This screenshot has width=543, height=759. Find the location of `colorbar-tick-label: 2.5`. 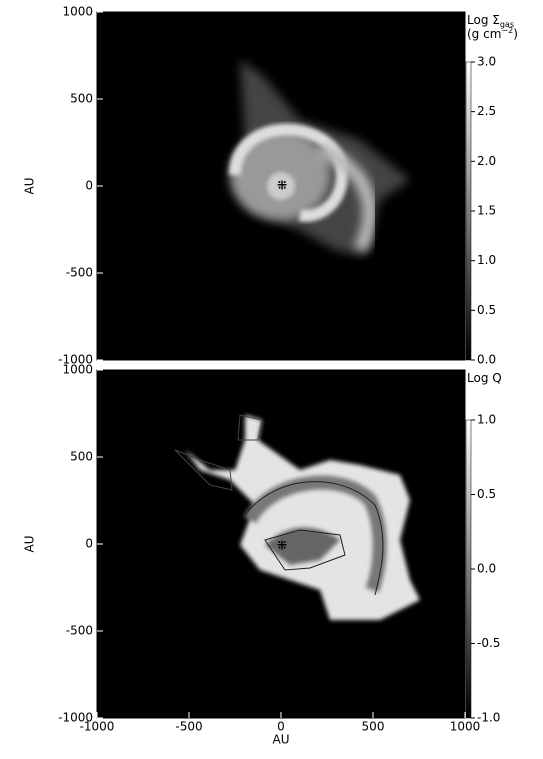

colorbar-tick-label: 2.5 is located at coordinates (486, 111).